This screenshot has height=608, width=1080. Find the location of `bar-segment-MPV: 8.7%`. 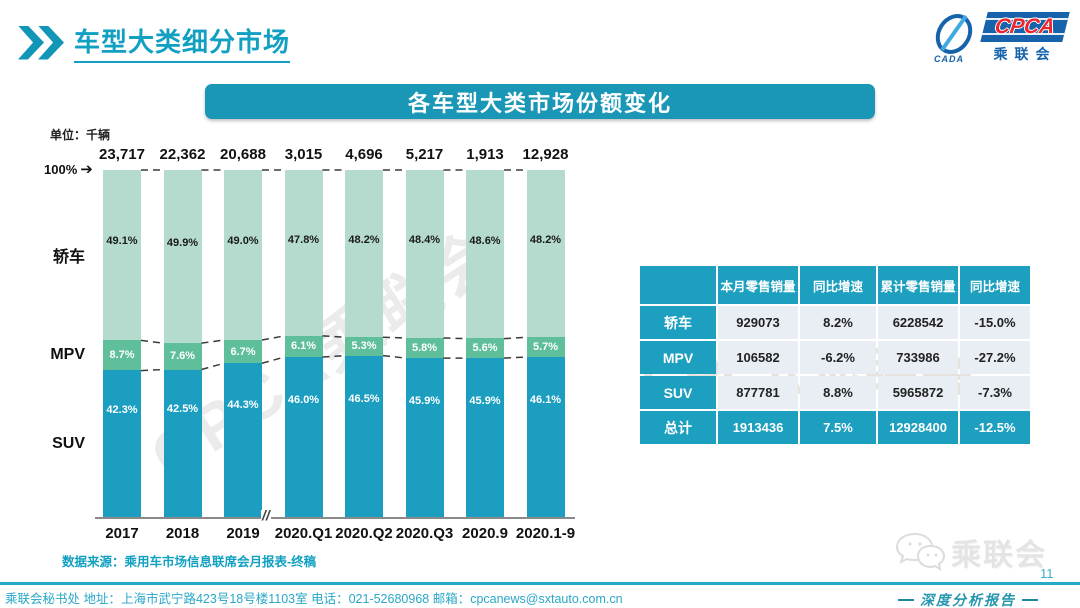

bar-segment-MPV: 8.7% is located at coordinates (122, 355).